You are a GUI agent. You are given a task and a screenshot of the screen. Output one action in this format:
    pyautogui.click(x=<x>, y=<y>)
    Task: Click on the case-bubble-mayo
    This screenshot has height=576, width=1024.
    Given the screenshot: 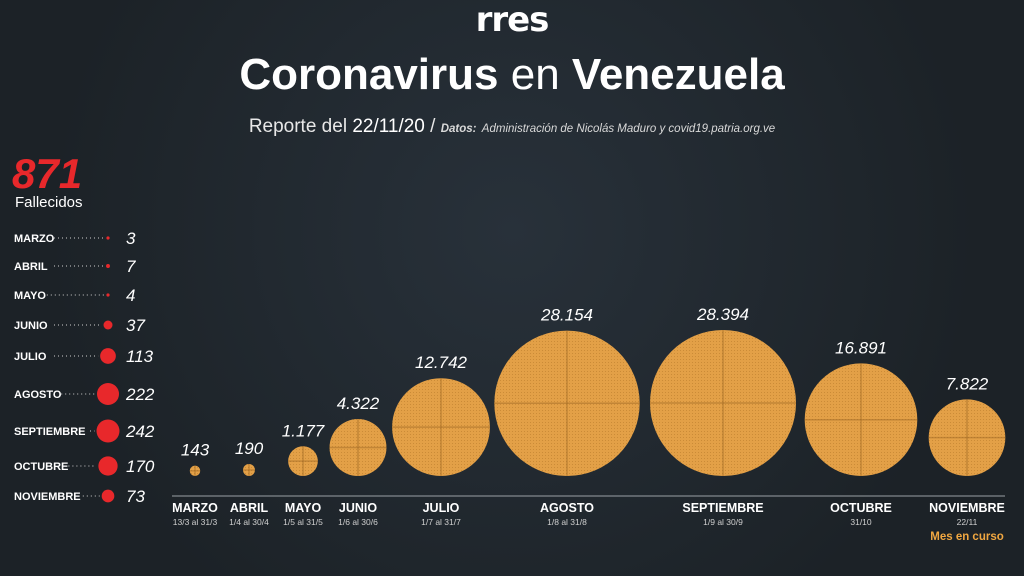 What is the action you would take?
    pyautogui.click(x=303, y=461)
    